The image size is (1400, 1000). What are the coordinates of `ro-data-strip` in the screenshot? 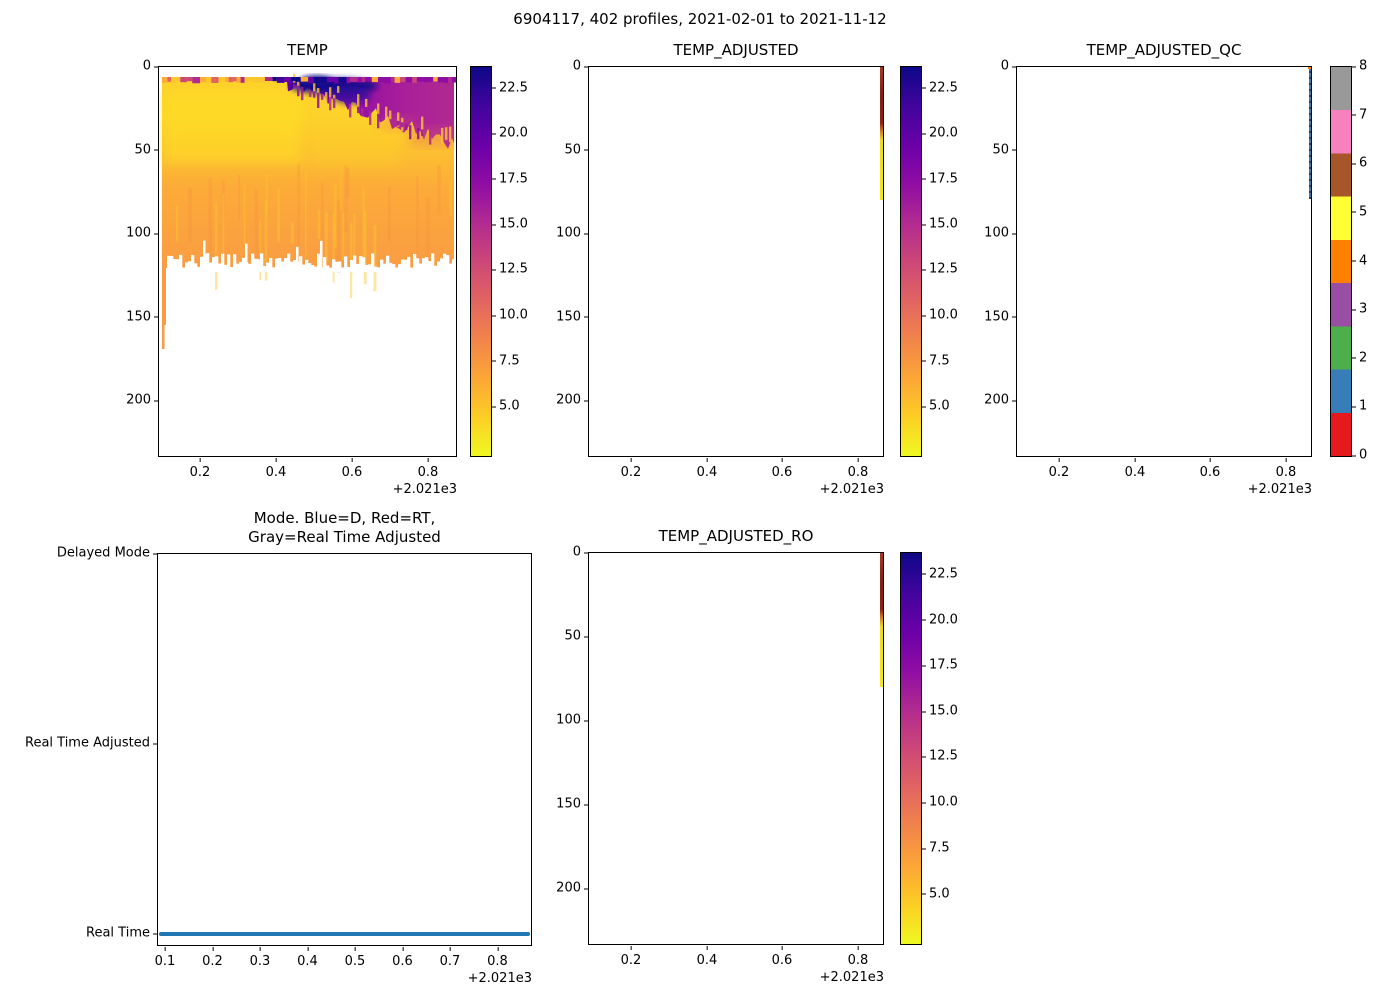 It's located at (881, 620).